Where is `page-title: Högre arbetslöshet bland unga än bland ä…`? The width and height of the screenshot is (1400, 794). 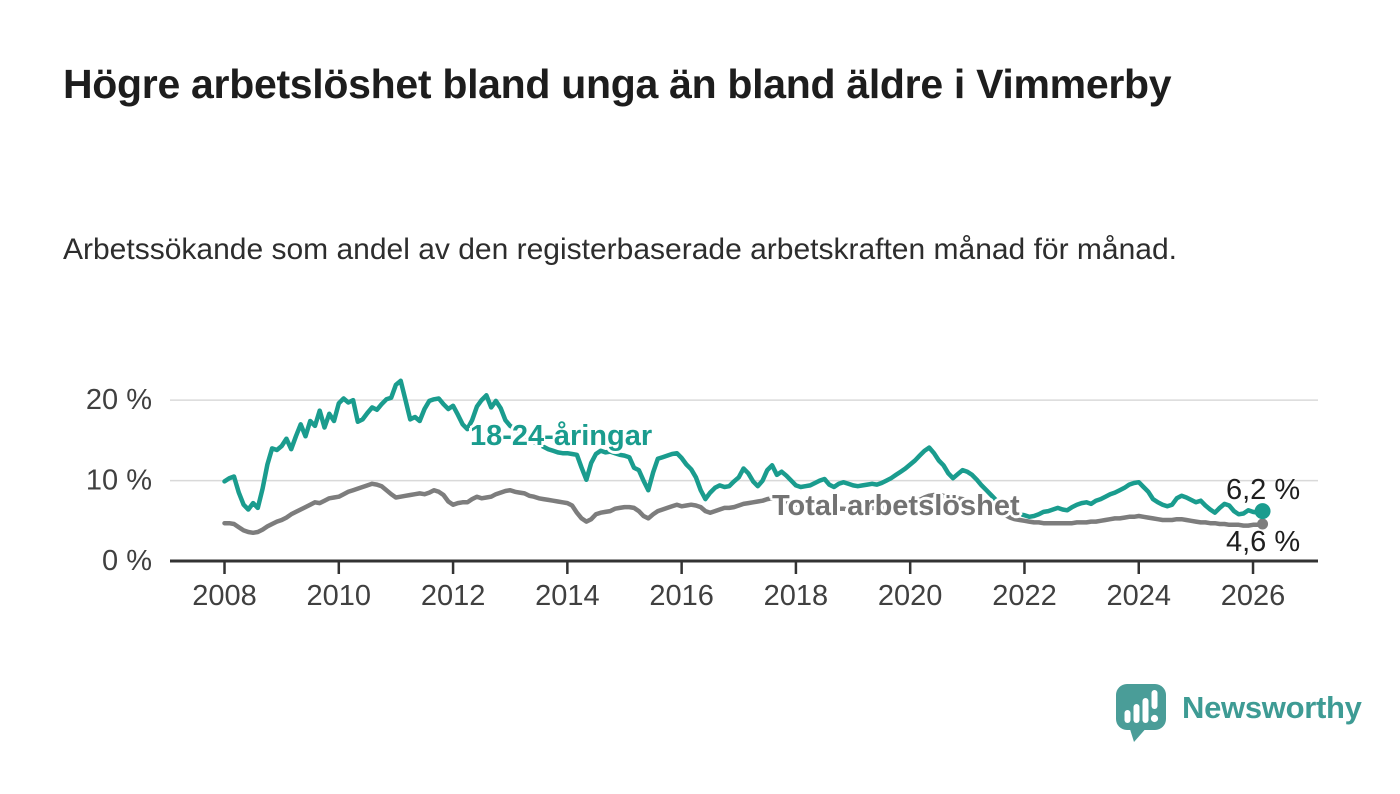
page-title: Högre arbetslöshet bland unga än bland ä… is located at coordinates (617, 84).